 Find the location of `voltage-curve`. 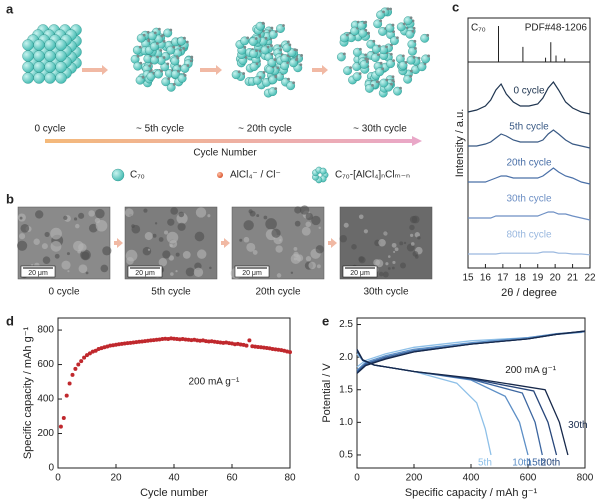

voltage-curve is located at coordinates (471, 393).